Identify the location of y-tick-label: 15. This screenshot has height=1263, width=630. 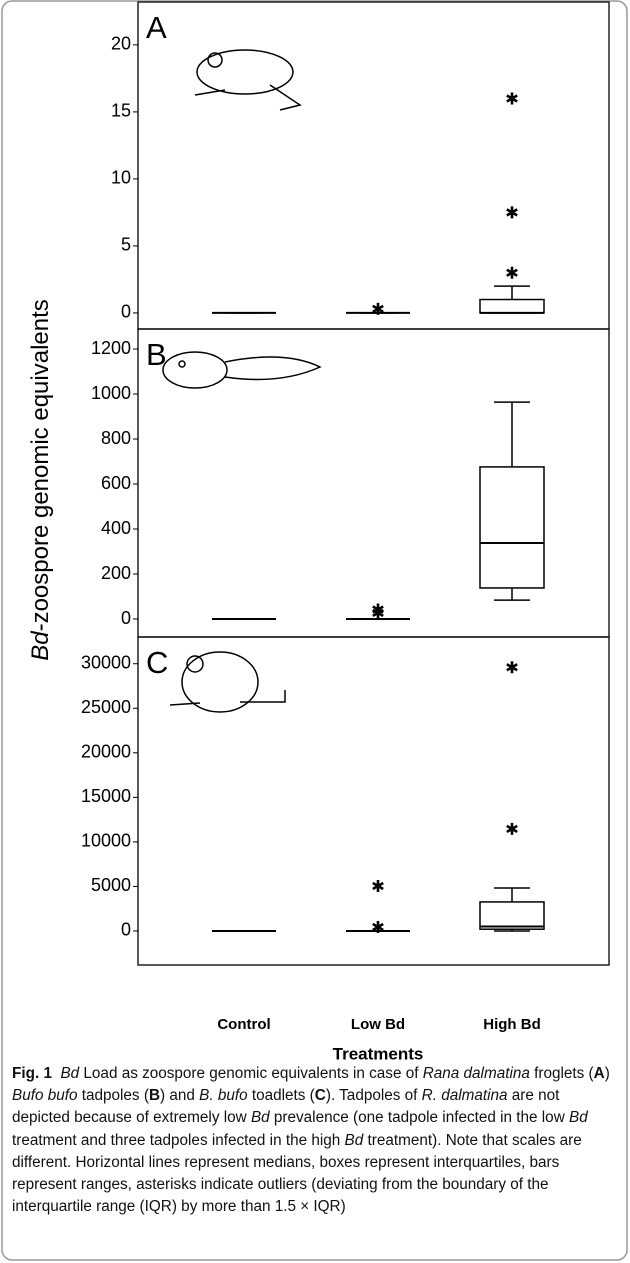
(121, 111).